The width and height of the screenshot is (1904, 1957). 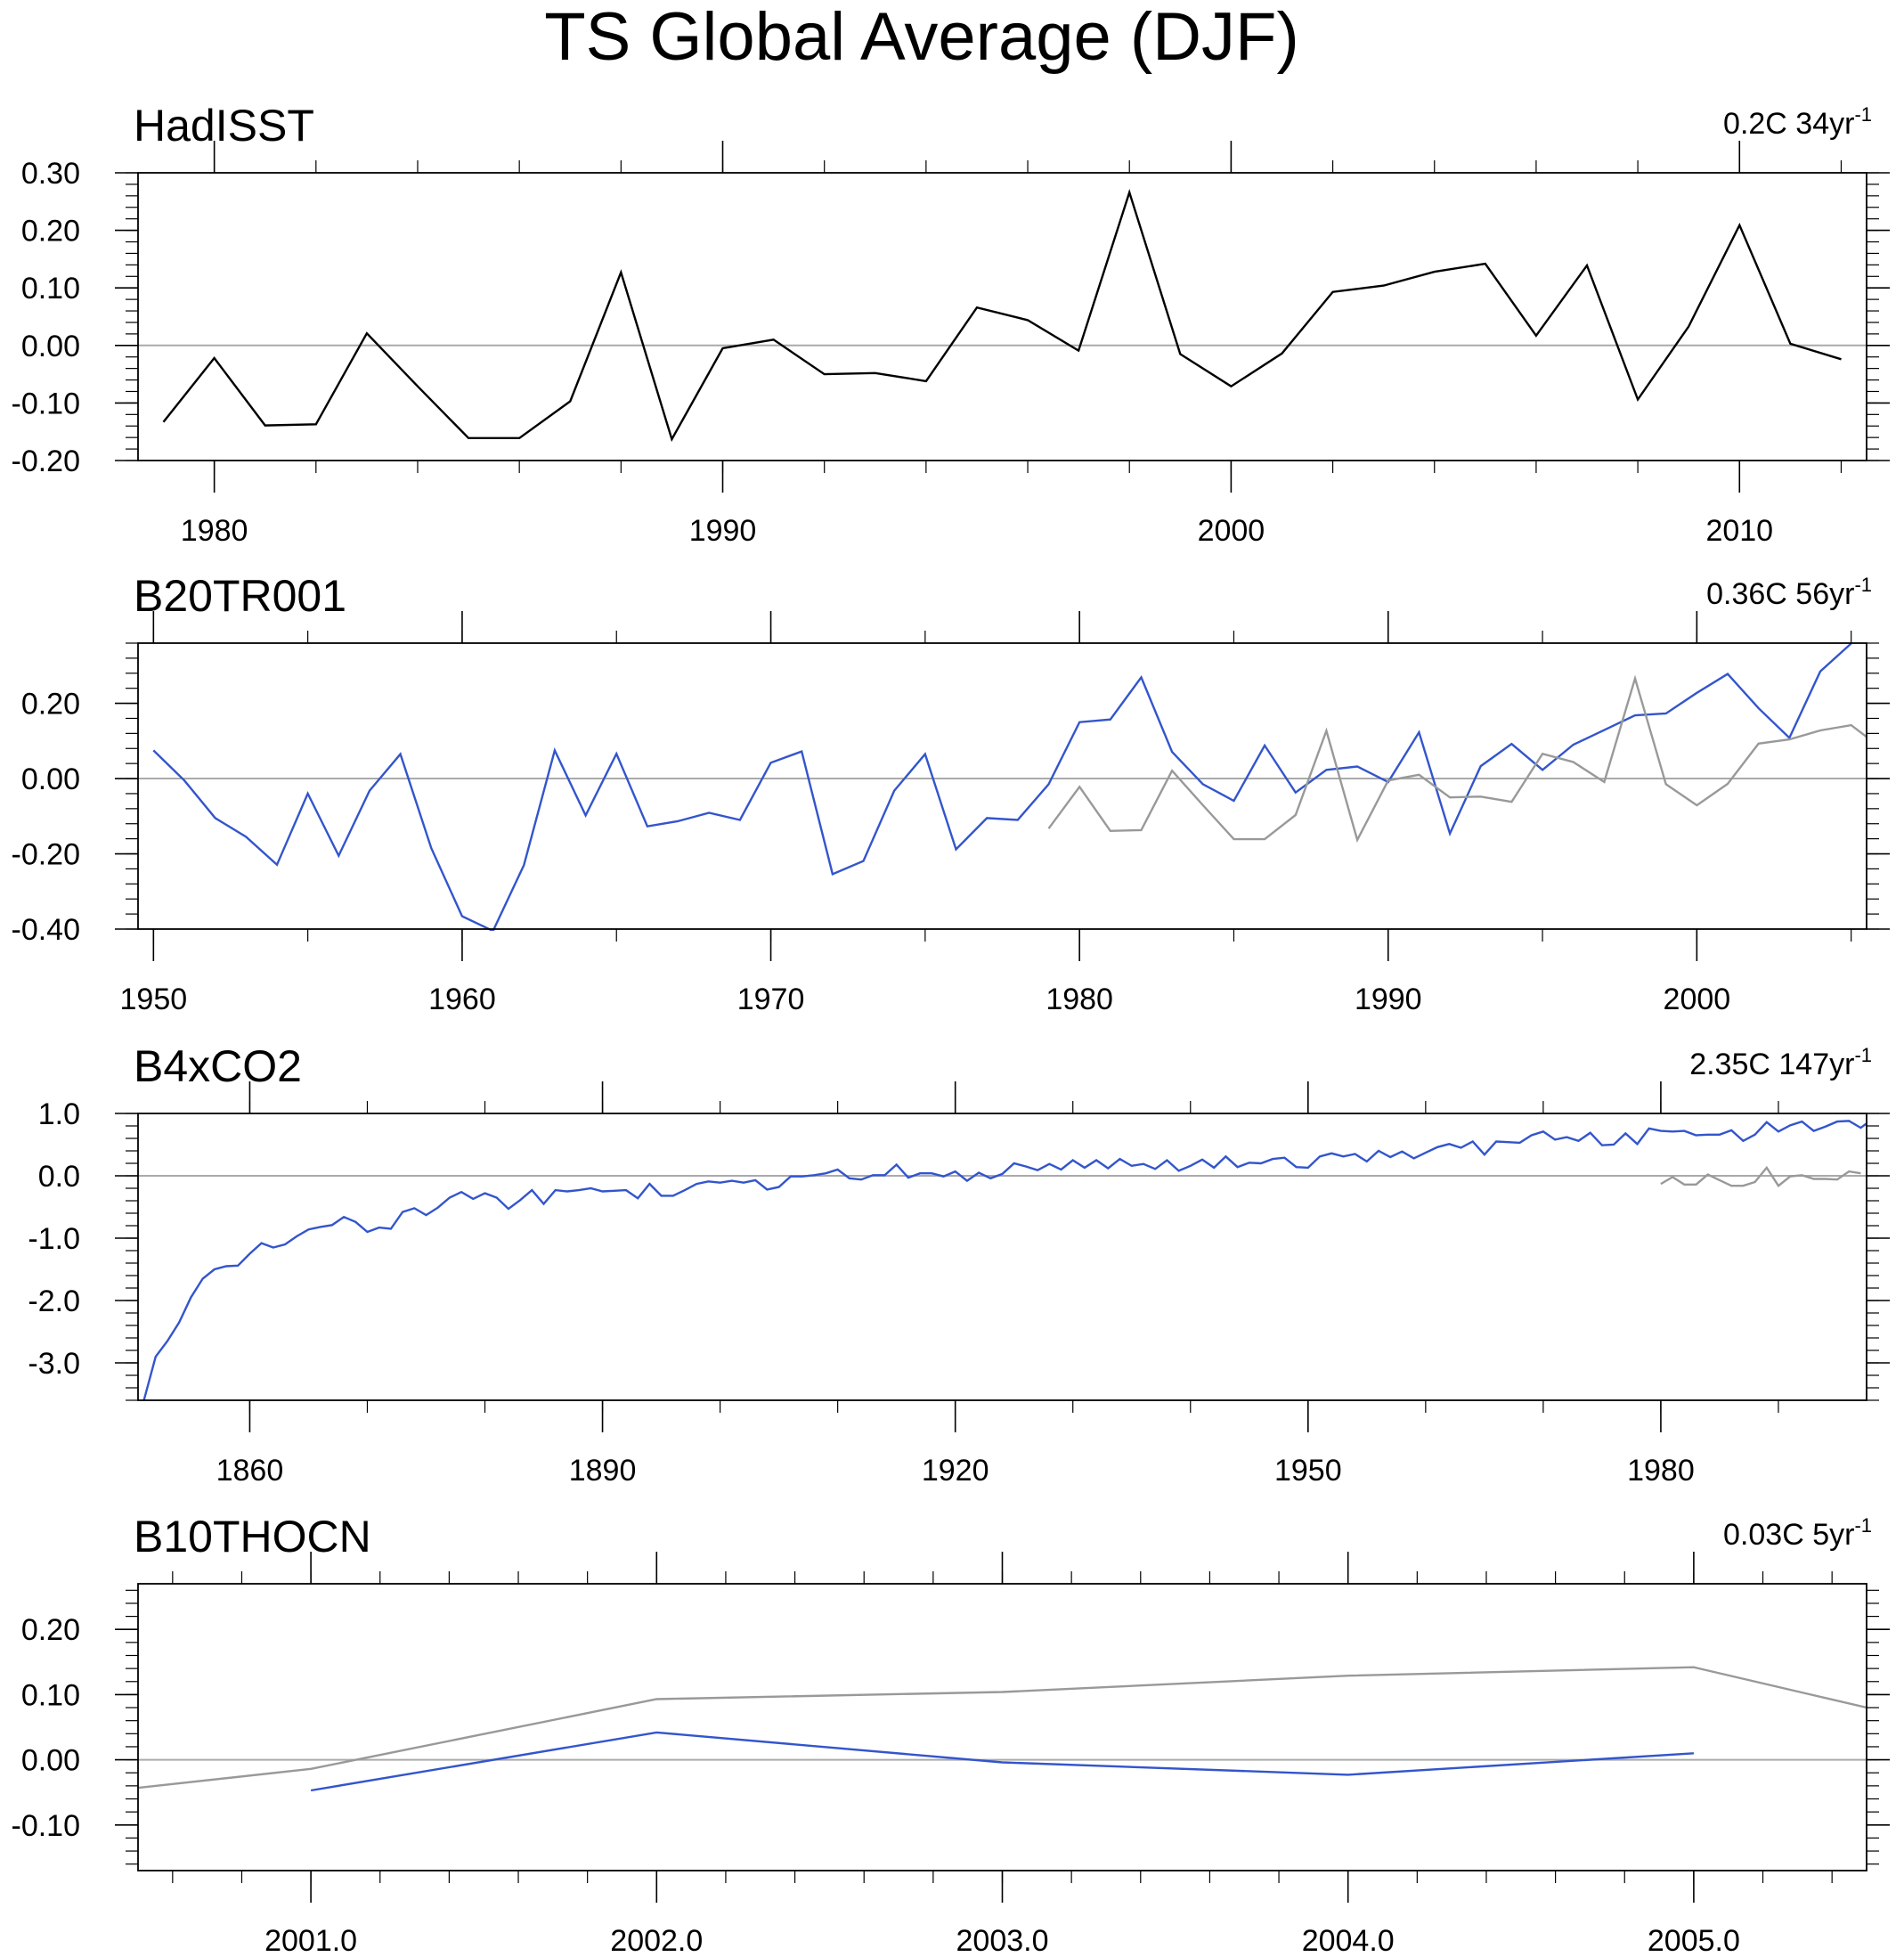 I want to click on x-tick-label: 2003.0, so click(x=1003, y=1941).